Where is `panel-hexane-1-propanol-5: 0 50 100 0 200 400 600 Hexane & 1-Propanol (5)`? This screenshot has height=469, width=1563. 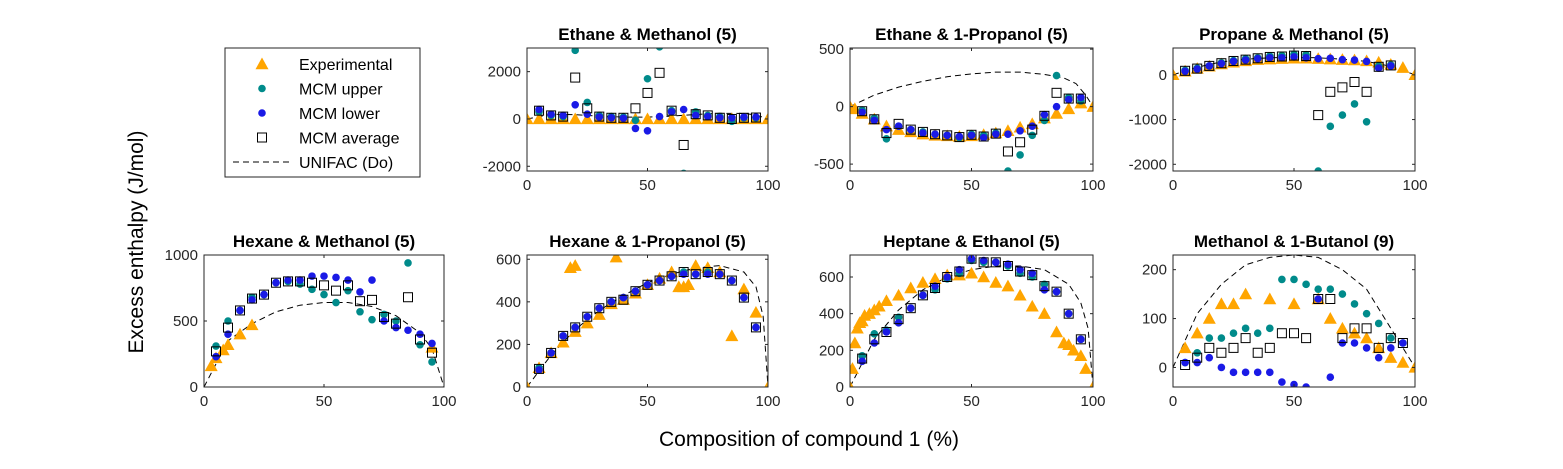
panel-hexane-1-propanol-5: 0 50 100 0 200 400 600 Hexane & 1-Propanol (5) is located at coordinates (638, 321).